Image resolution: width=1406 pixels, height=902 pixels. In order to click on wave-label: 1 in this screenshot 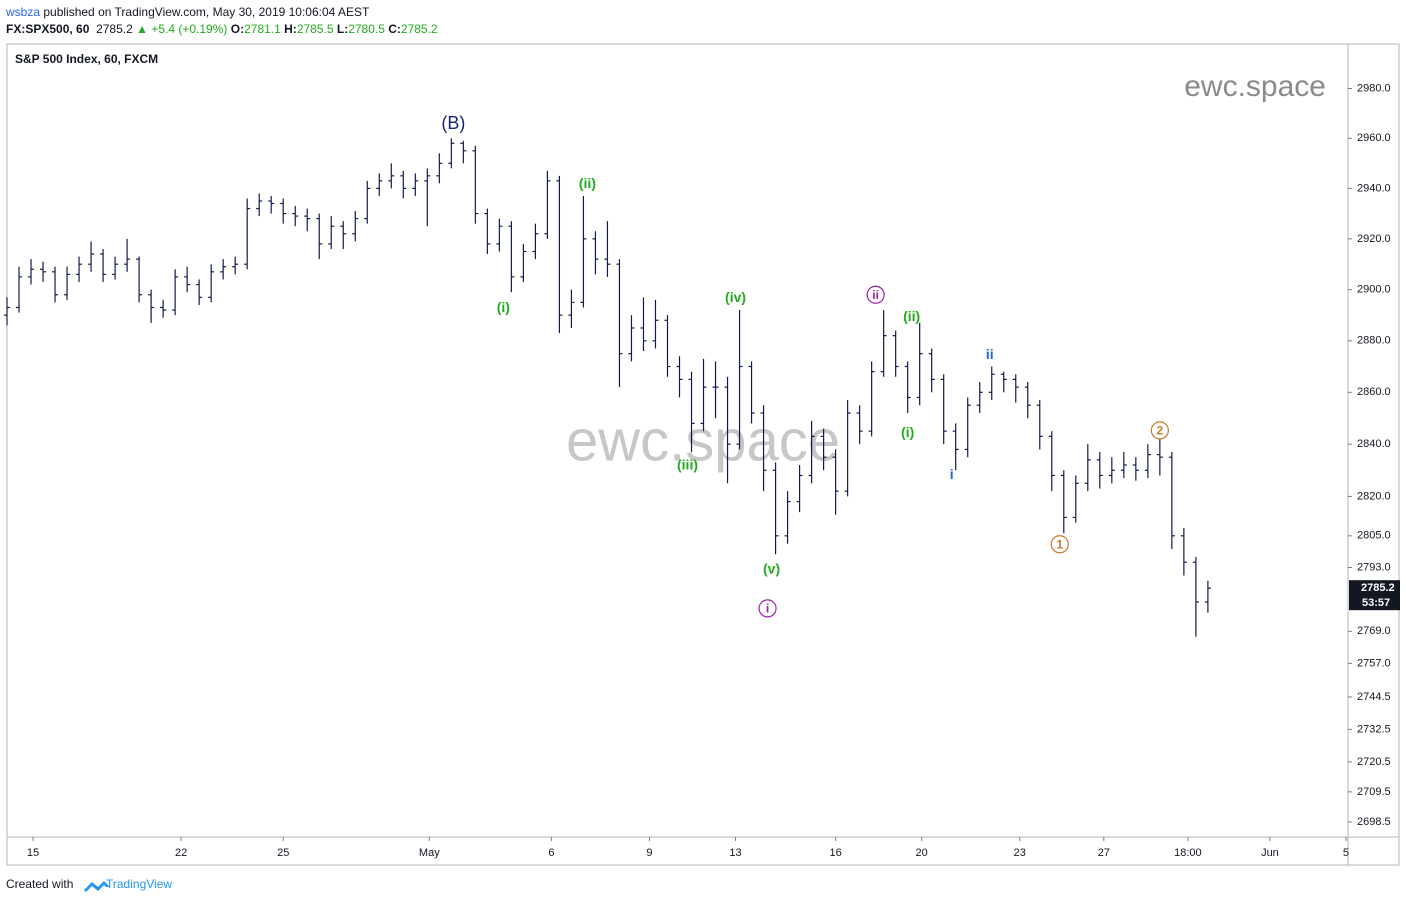, I will do `click(1059, 544)`.